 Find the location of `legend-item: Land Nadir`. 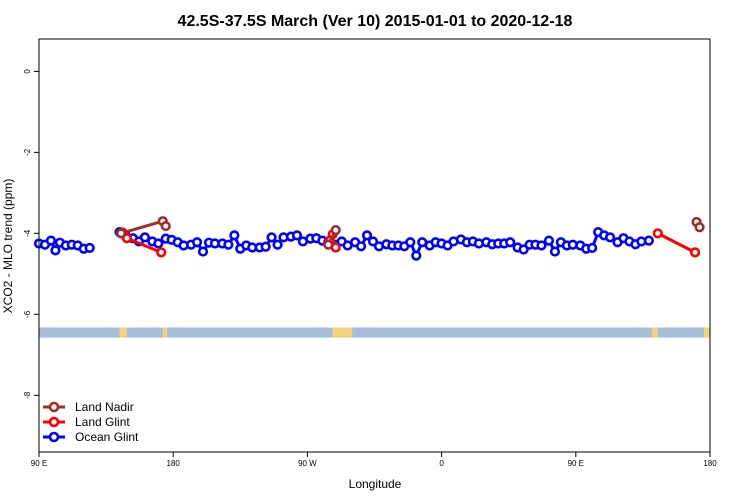

legend-item: Land Nadir is located at coordinates (88, 407).